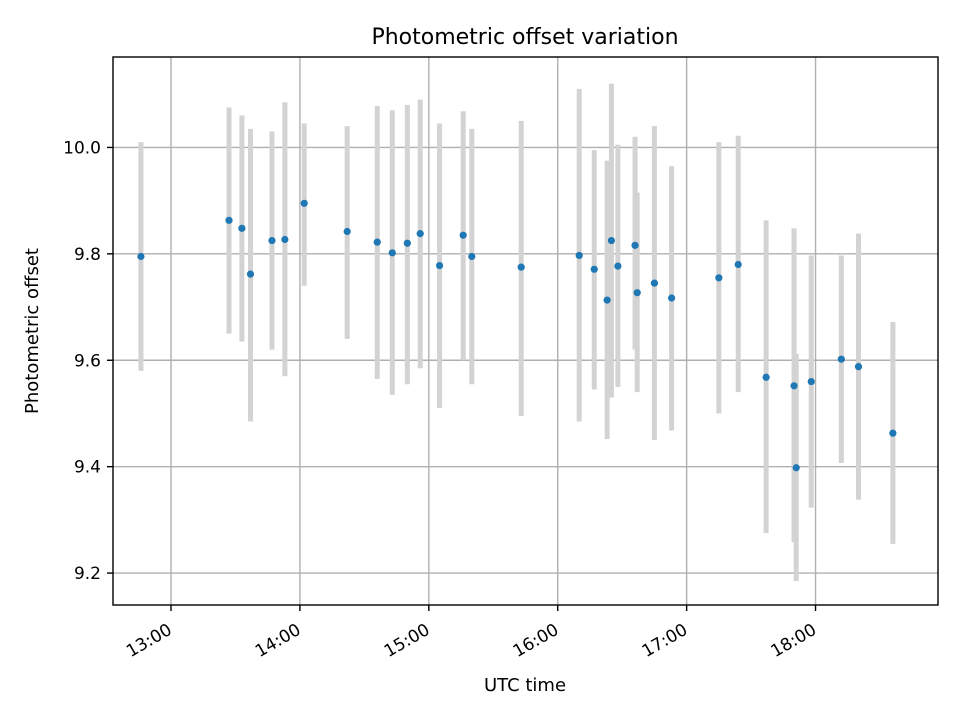 This screenshot has height=720, width=960. What do you see at coordinates (87, 468) in the screenshot?
I see `y-tick-label: 9.4` at bounding box center [87, 468].